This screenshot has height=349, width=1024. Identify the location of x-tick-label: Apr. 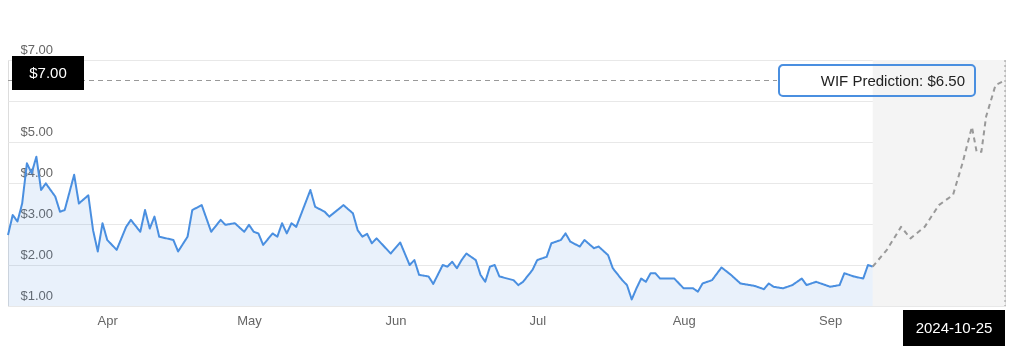
(108, 320).